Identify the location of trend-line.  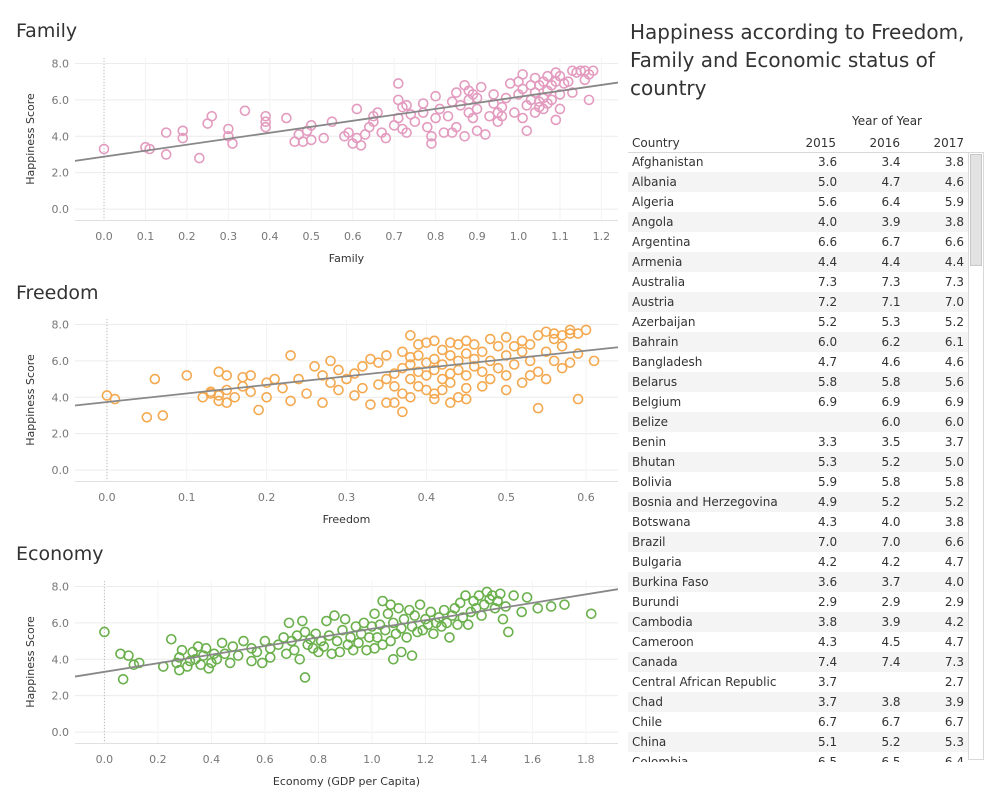
(346, 633).